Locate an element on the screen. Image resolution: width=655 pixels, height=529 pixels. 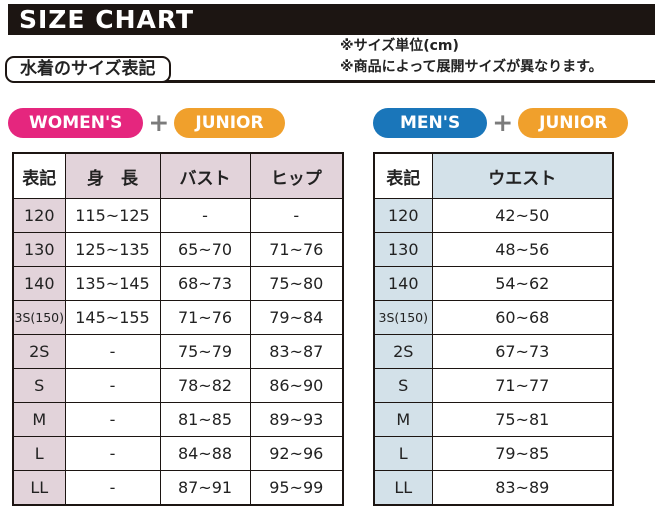
measurement-cell: 87~91 is located at coordinates (205, 488).